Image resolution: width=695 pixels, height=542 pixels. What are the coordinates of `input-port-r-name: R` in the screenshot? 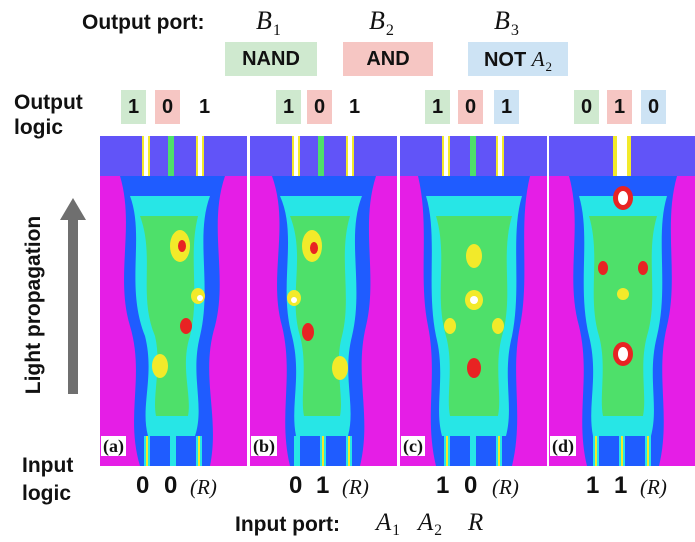 It's located at (476, 522).